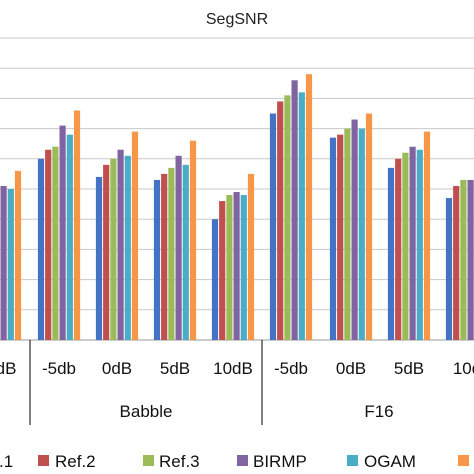 This screenshot has width=474, height=474. What do you see at coordinates (237, 19) in the screenshot?
I see `chart-title: SegSNR` at bounding box center [237, 19].